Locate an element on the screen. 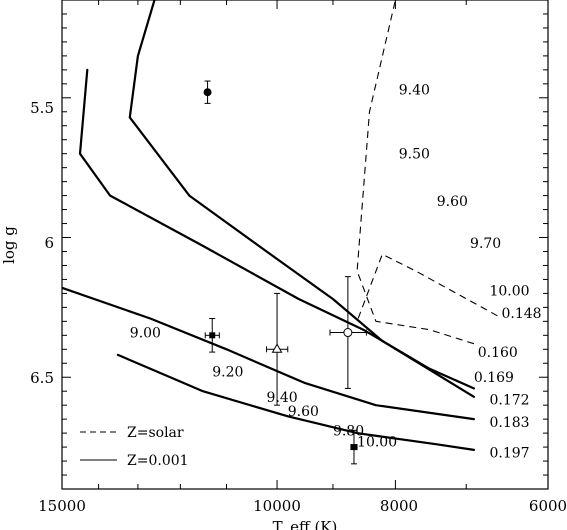  open-triangle-marker is located at coordinates (277, 348).